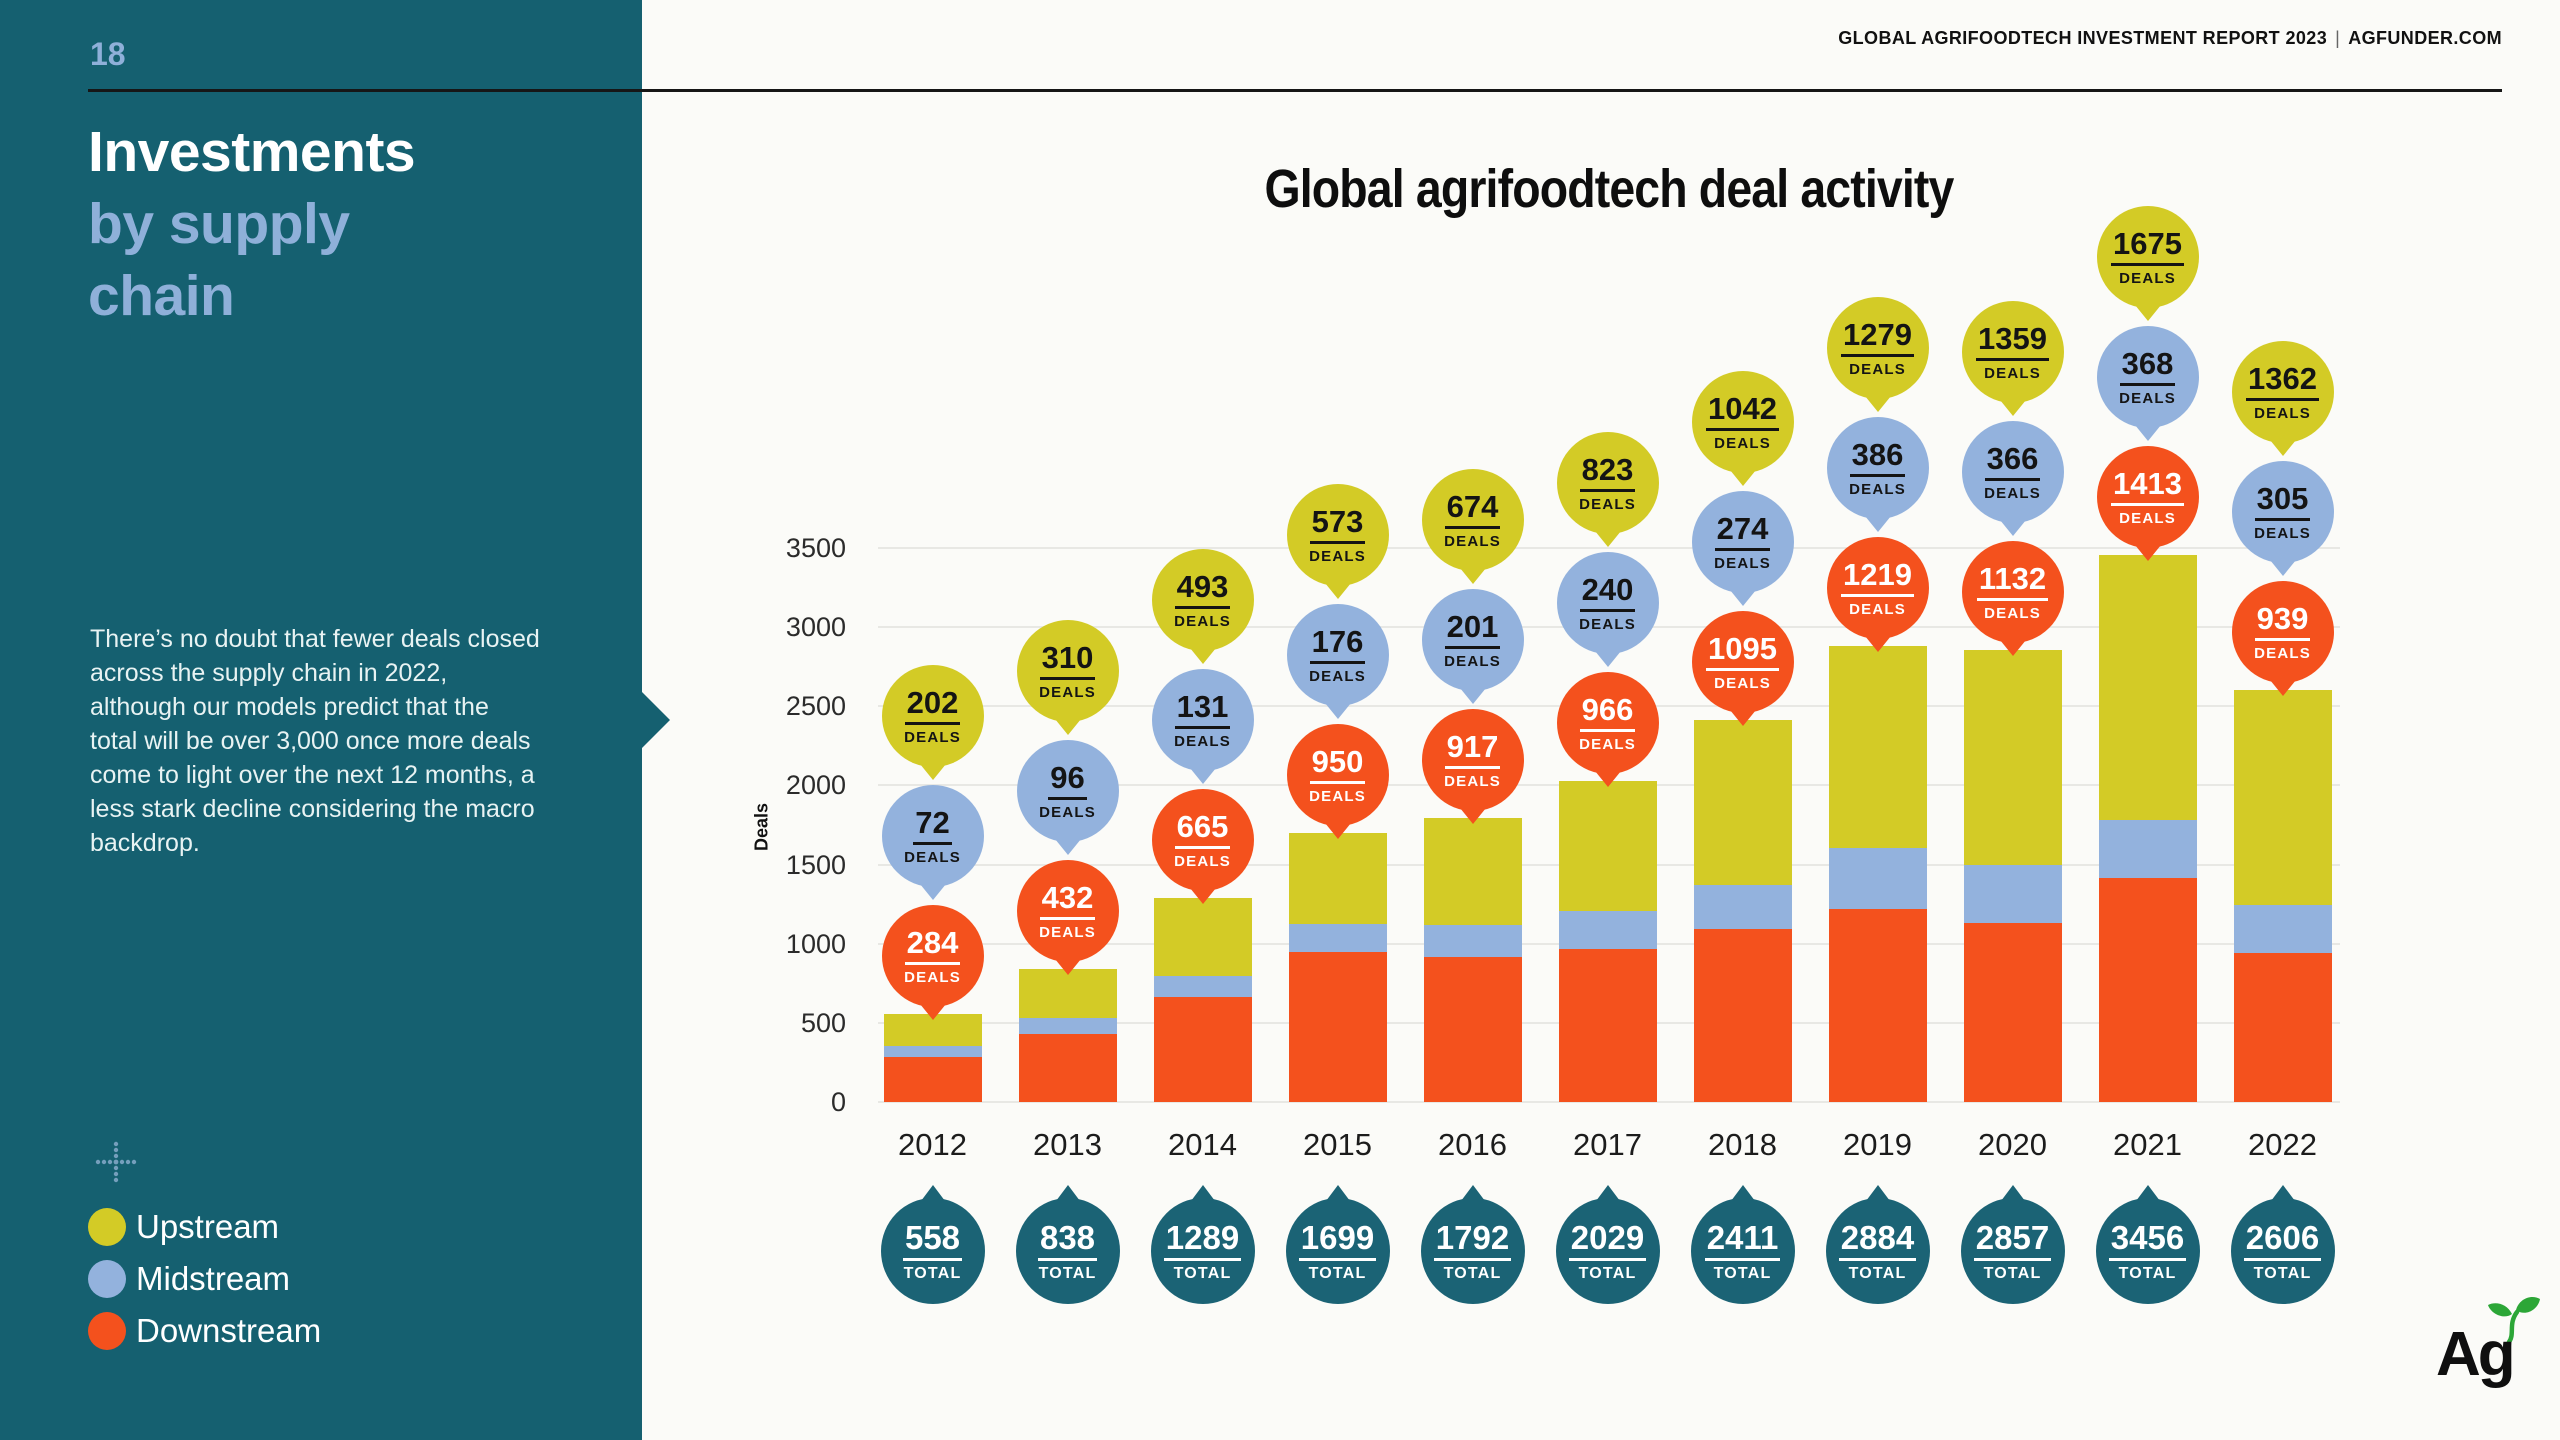 This screenshot has width=2560, height=1440. I want to click on bar-segment-downstream-2018, so click(1742, 1015).